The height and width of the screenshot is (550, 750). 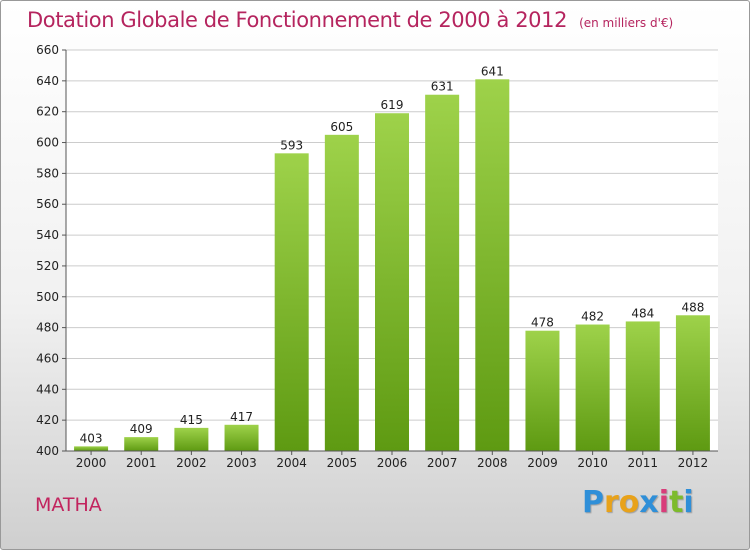 What do you see at coordinates (692, 383) in the screenshot?
I see `bar-2012` at bounding box center [692, 383].